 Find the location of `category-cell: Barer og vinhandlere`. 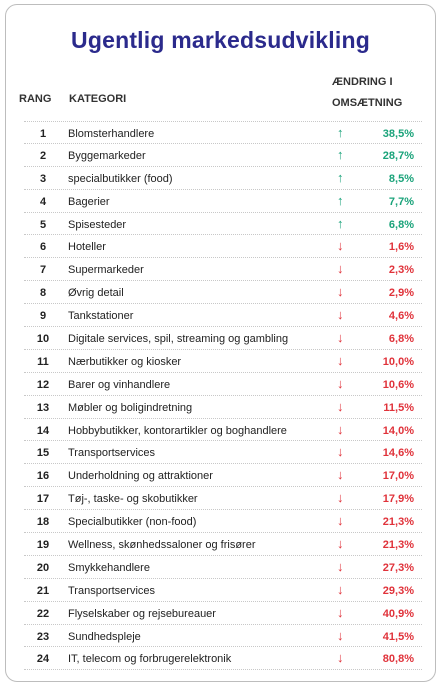

category-cell: Barer og vinhandlere is located at coordinates (119, 384).